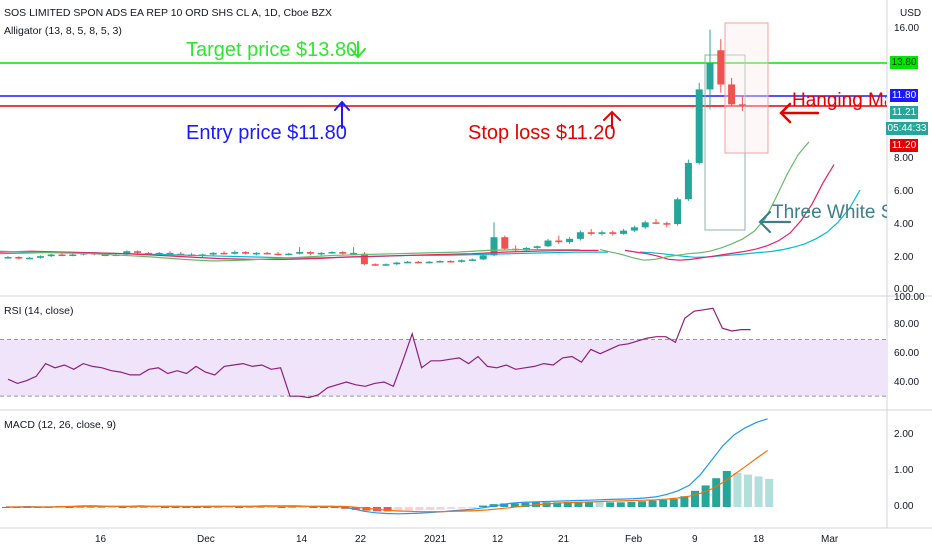 The height and width of the screenshot is (550, 932). Describe the element at coordinates (904, 145) in the screenshot. I see `stop-price-tag: 11.20` at that location.